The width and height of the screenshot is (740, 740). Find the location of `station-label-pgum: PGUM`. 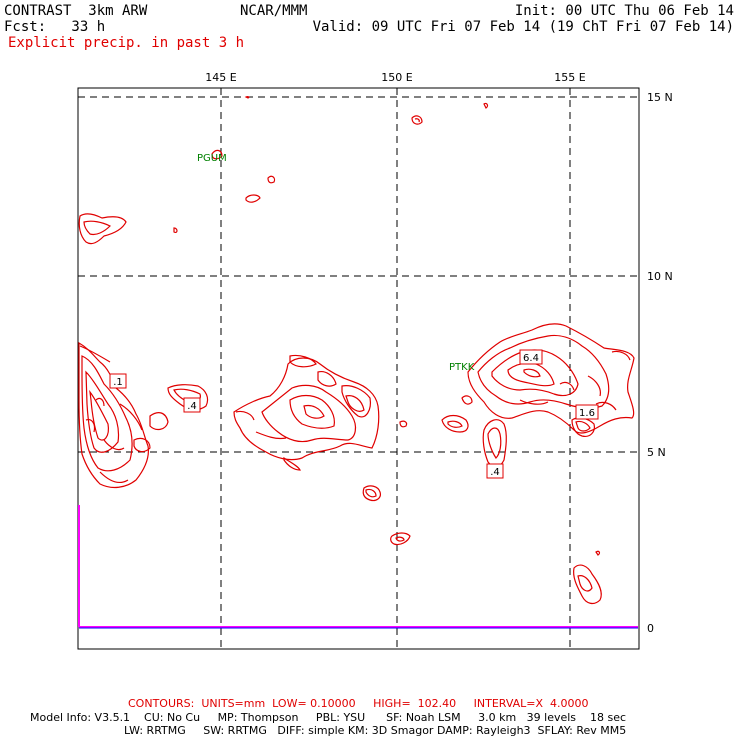

station-label-pgum: PGUM is located at coordinates (212, 158).